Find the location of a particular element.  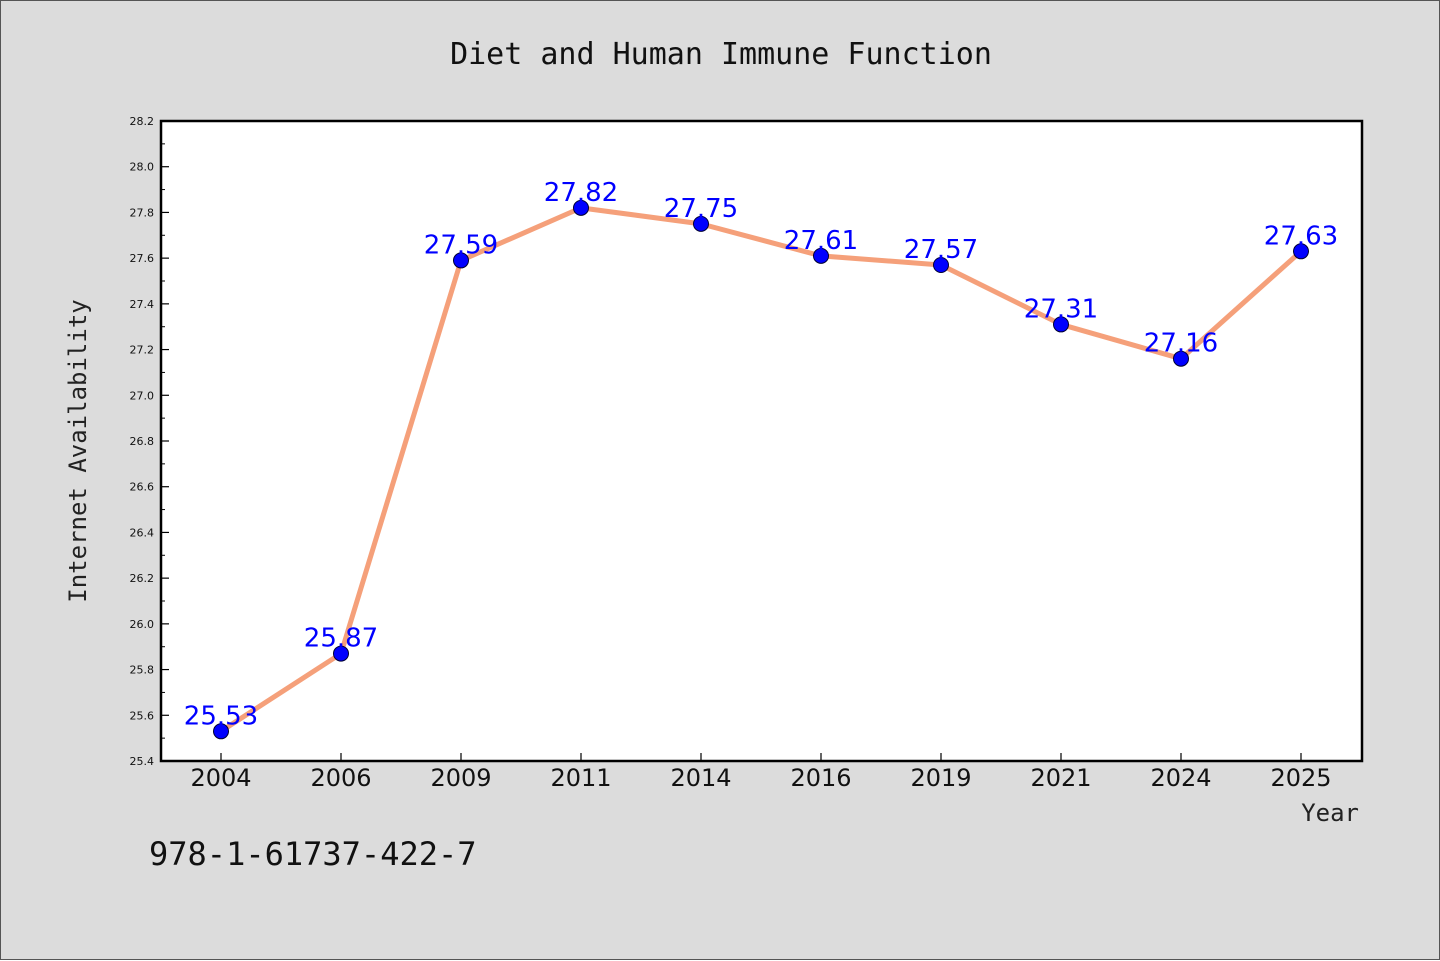

y-tick-label: 27.4 is located at coordinates (142, 304).